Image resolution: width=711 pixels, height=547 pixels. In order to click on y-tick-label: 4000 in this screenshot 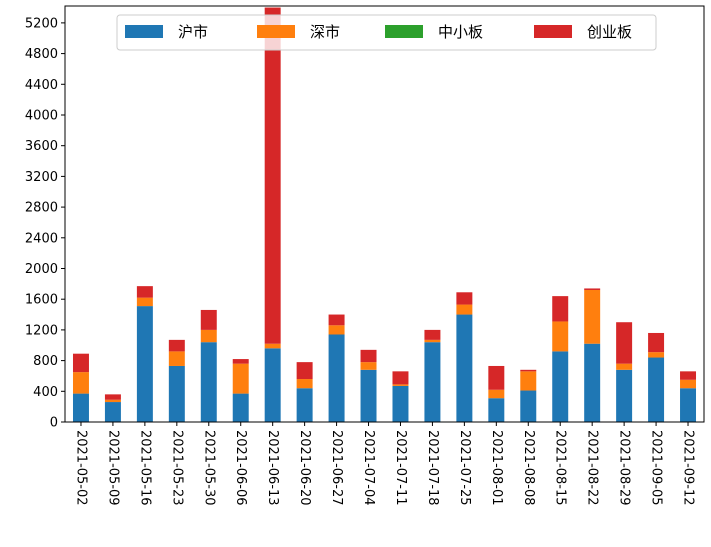, I will do `click(41, 115)`.